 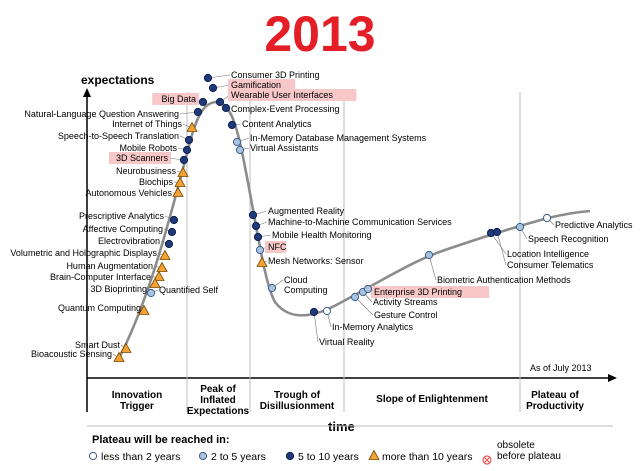 What do you see at coordinates (368, 289) in the screenshot?
I see `marker-enterprise-3d-printing` at bounding box center [368, 289].